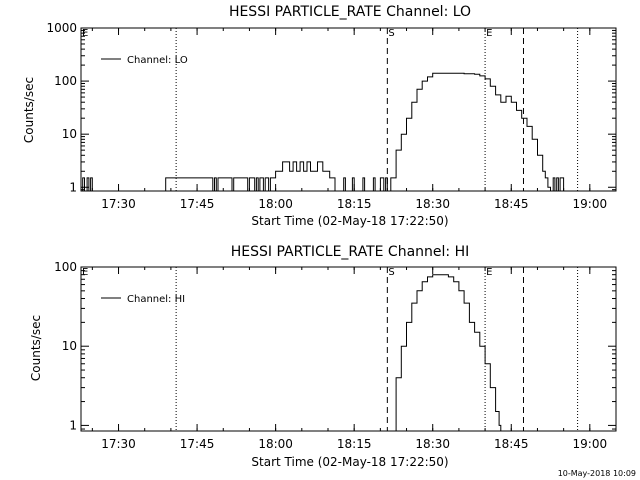  What do you see at coordinates (597, 473) in the screenshot?
I see `footer-timestamp: 10-May-2018 10:09` at bounding box center [597, 473].